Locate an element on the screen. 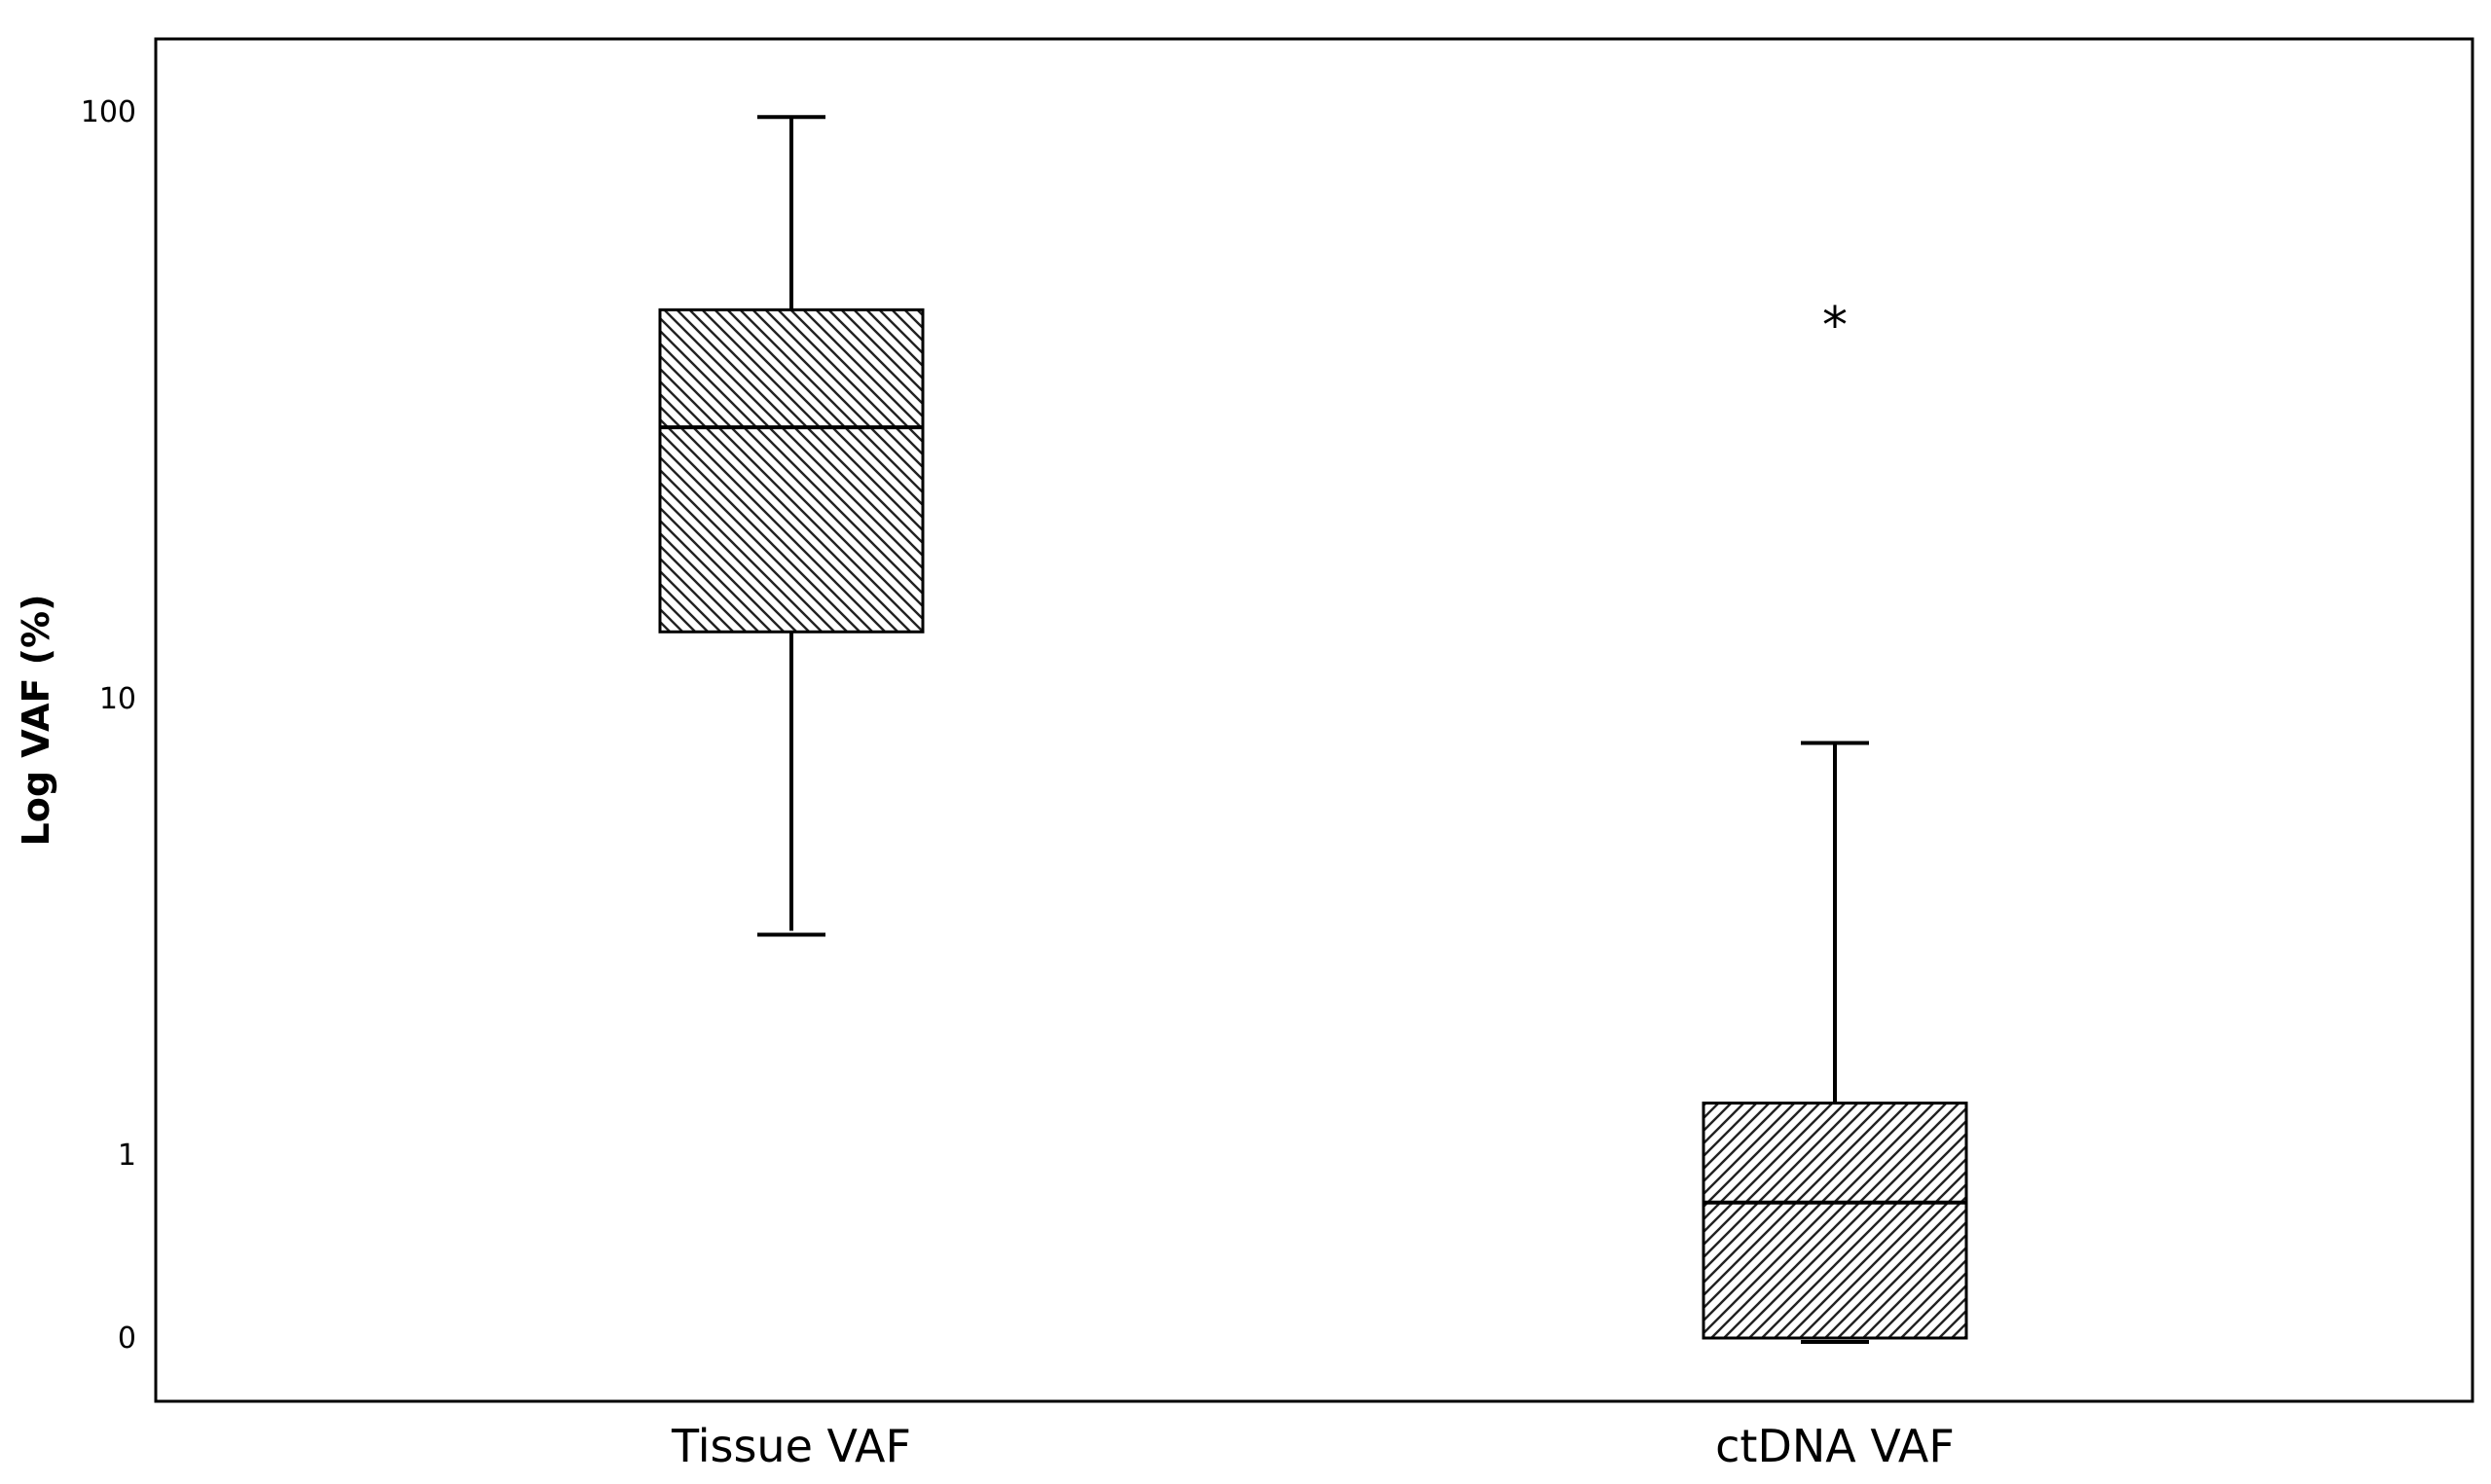 This screenshot has height=1484, width=2491. y-tick-label: 0 is located at coordinates (127, 1339).